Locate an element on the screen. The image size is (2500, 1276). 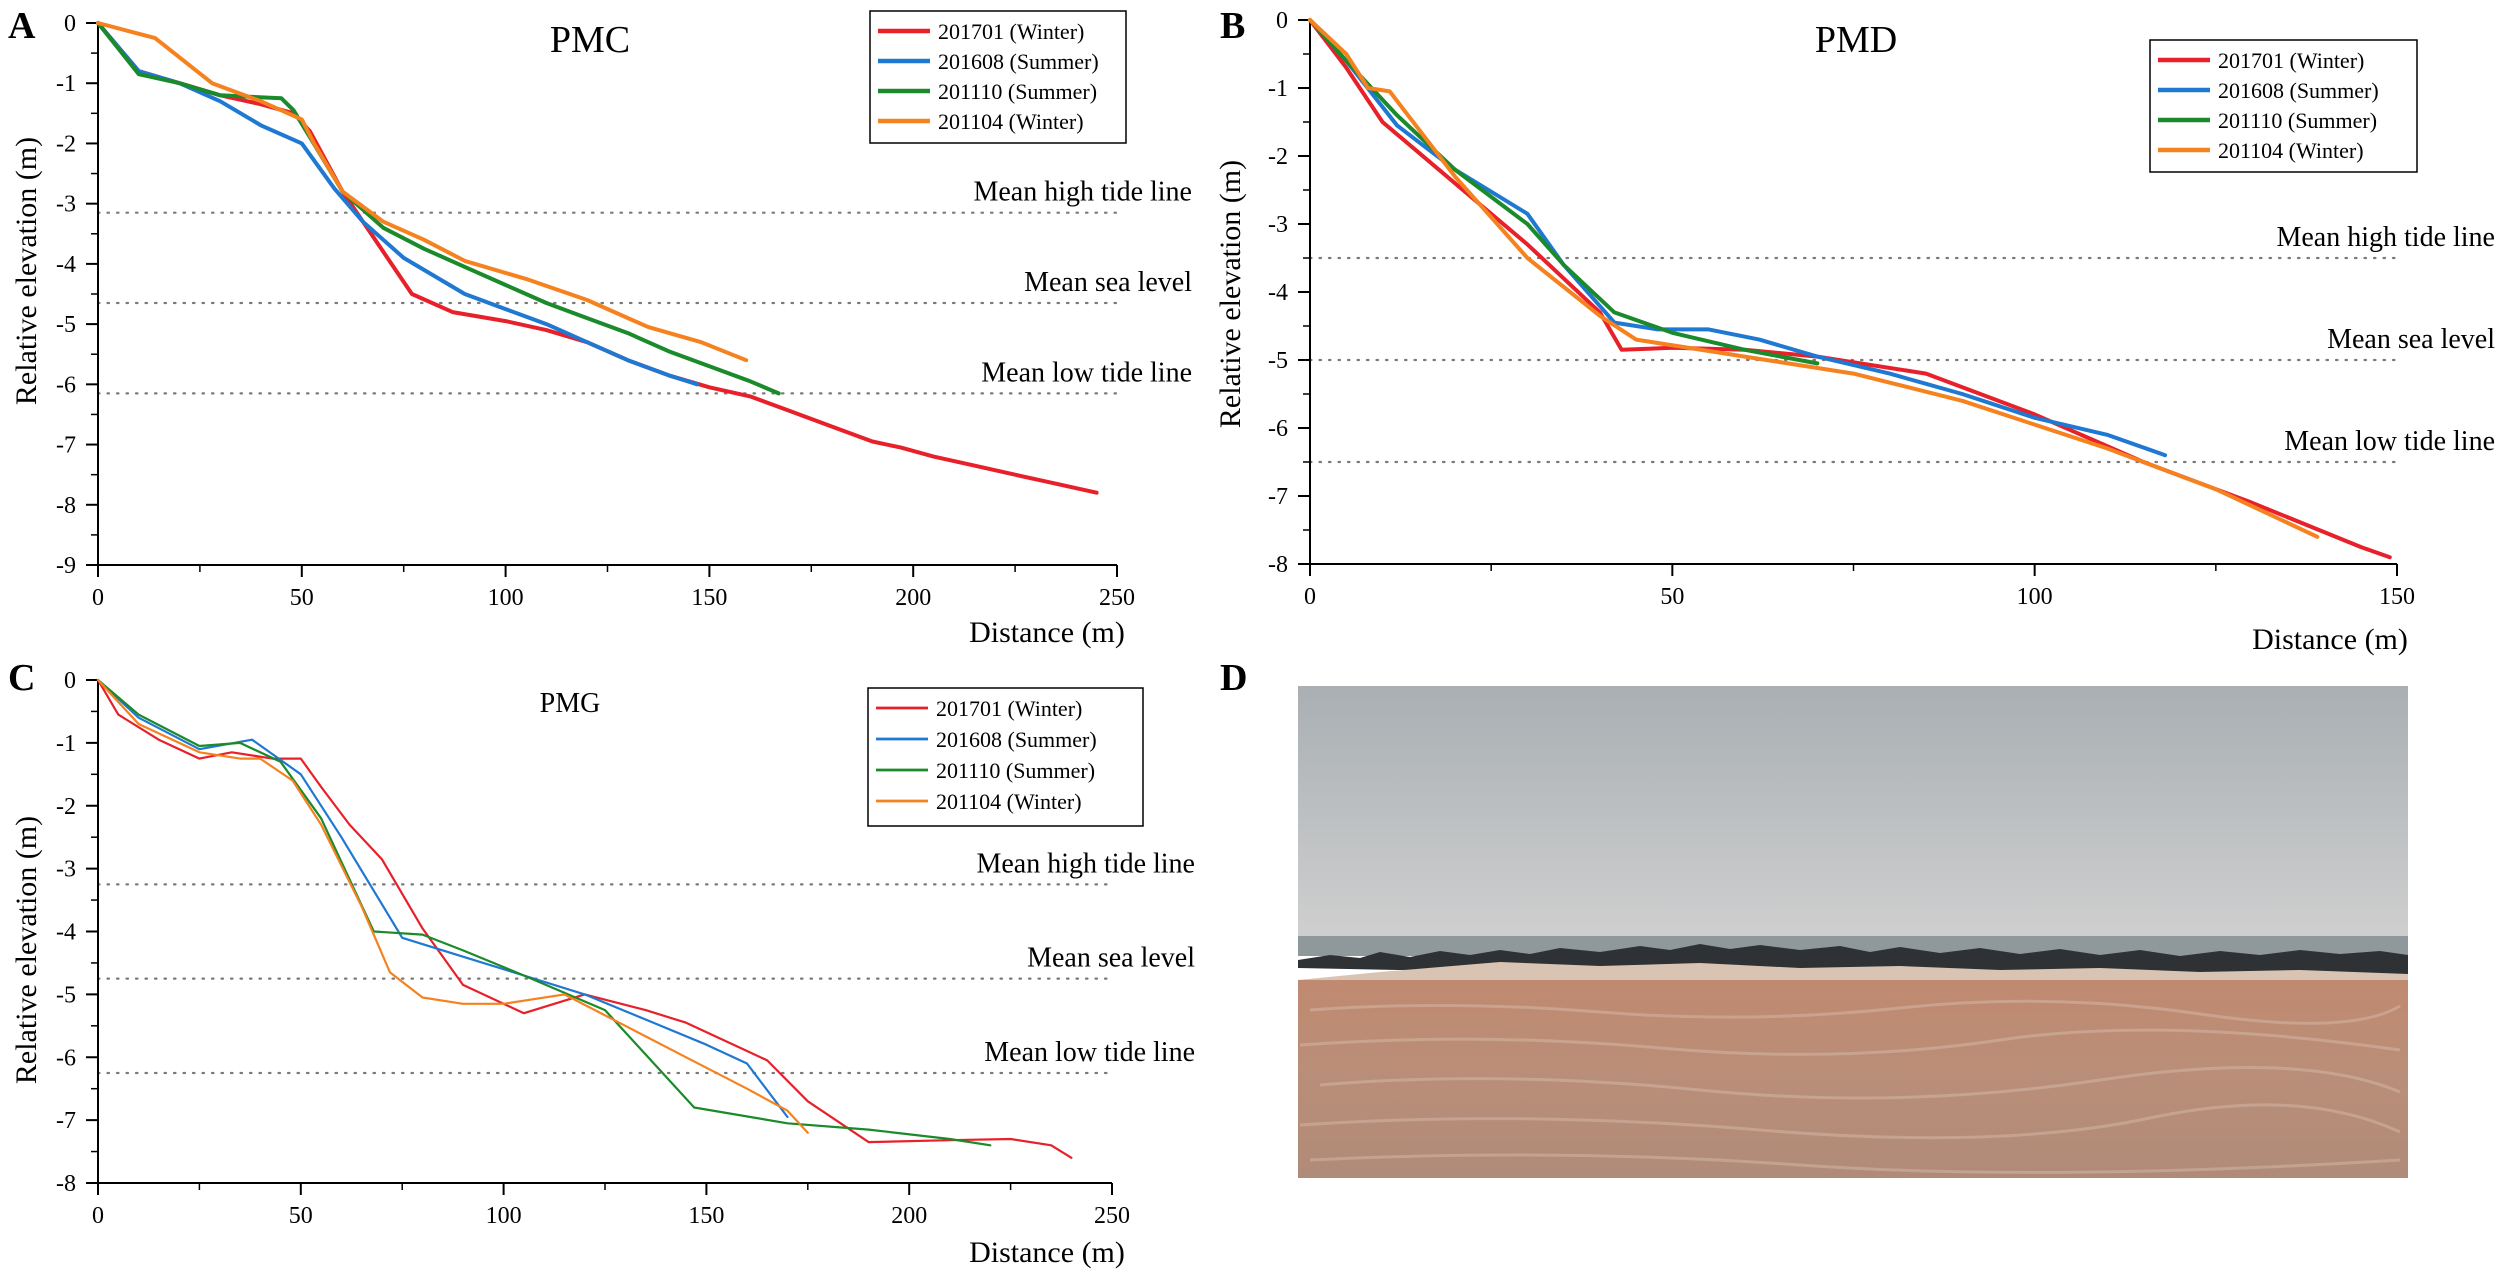
photo-sky is located at coordinates (1853, 812).